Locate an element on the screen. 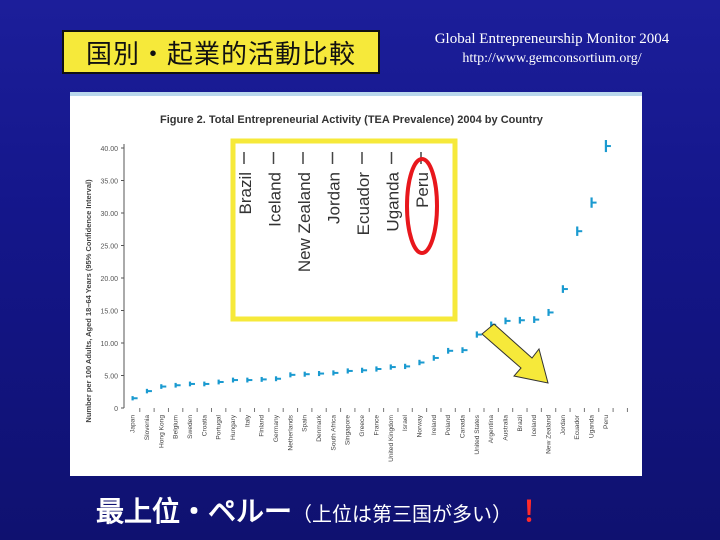  highlight-label: Jordan is located at coordinates (334, 198).